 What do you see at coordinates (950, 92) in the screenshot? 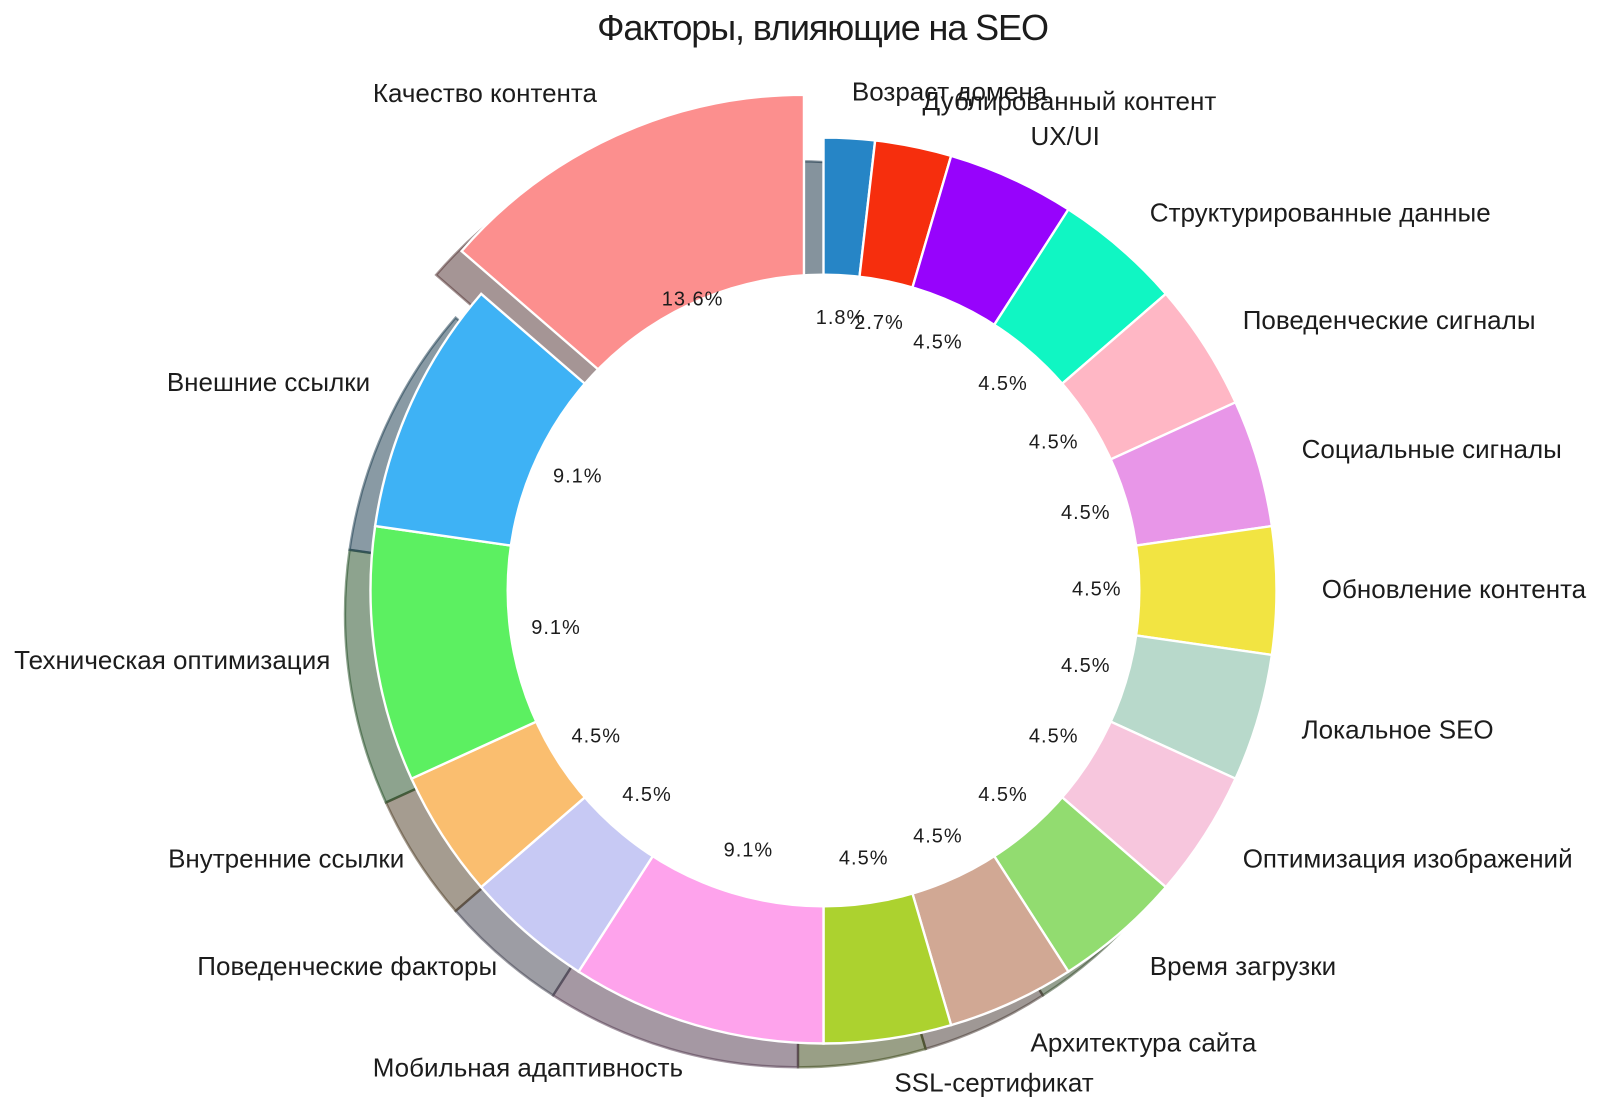
I see `svg-text: Возраст домена` at bounding box center [950, 92].